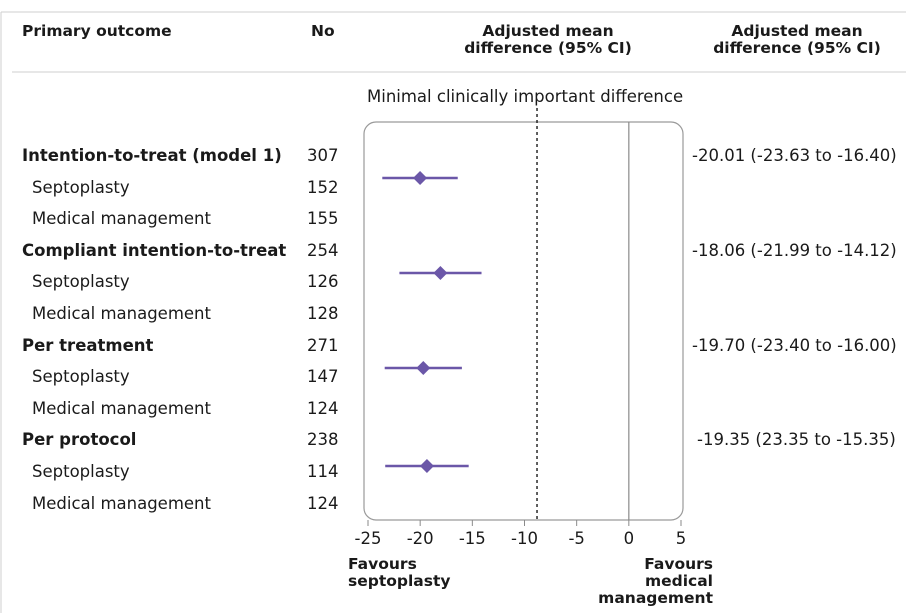 The width and height of the screenshot is (906, 613). What do you see at coordinates (323, 219) in the screenshot?
I see `row-count: 155` at bounding box center [323, 219].